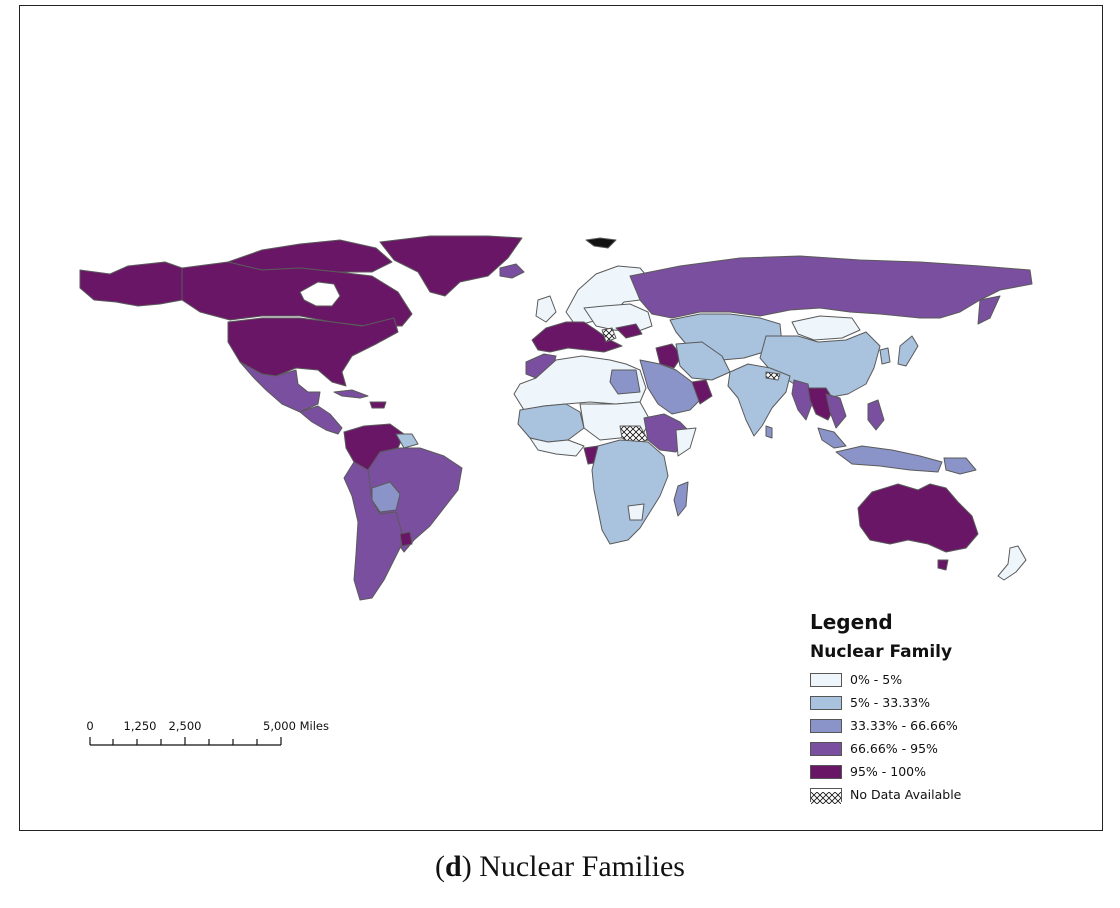 This screenshot has width=1120, height=908. Describe the element at coordinates (1012, 563) in the screenshot. I see `region-new-zealand` at that location.